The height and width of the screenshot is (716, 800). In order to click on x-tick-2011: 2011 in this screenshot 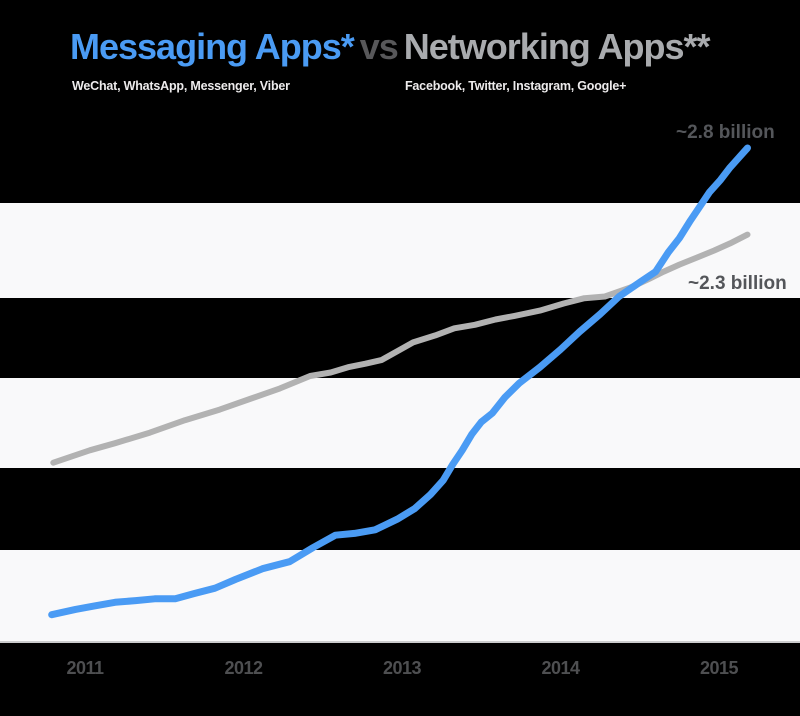, I will do `click(85, 668)`.